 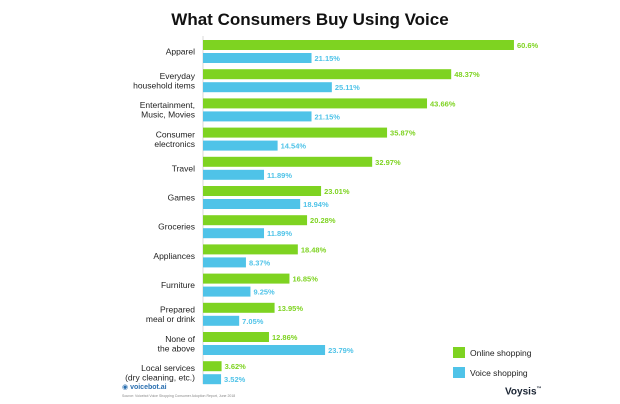 I want to click on voicebot-logo: ◉ voicebot.ai, so click(x=144, y=387).